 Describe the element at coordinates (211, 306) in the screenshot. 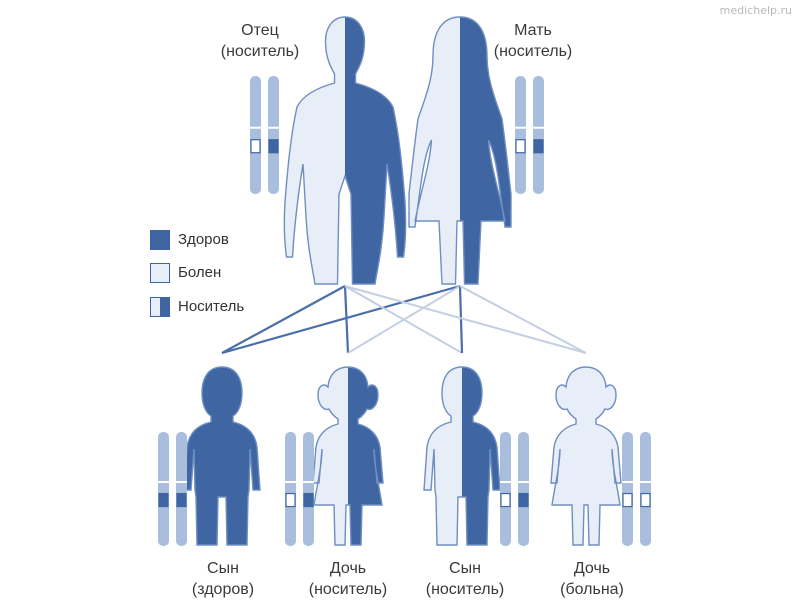

I see `legend-label: Носитель` at that location.